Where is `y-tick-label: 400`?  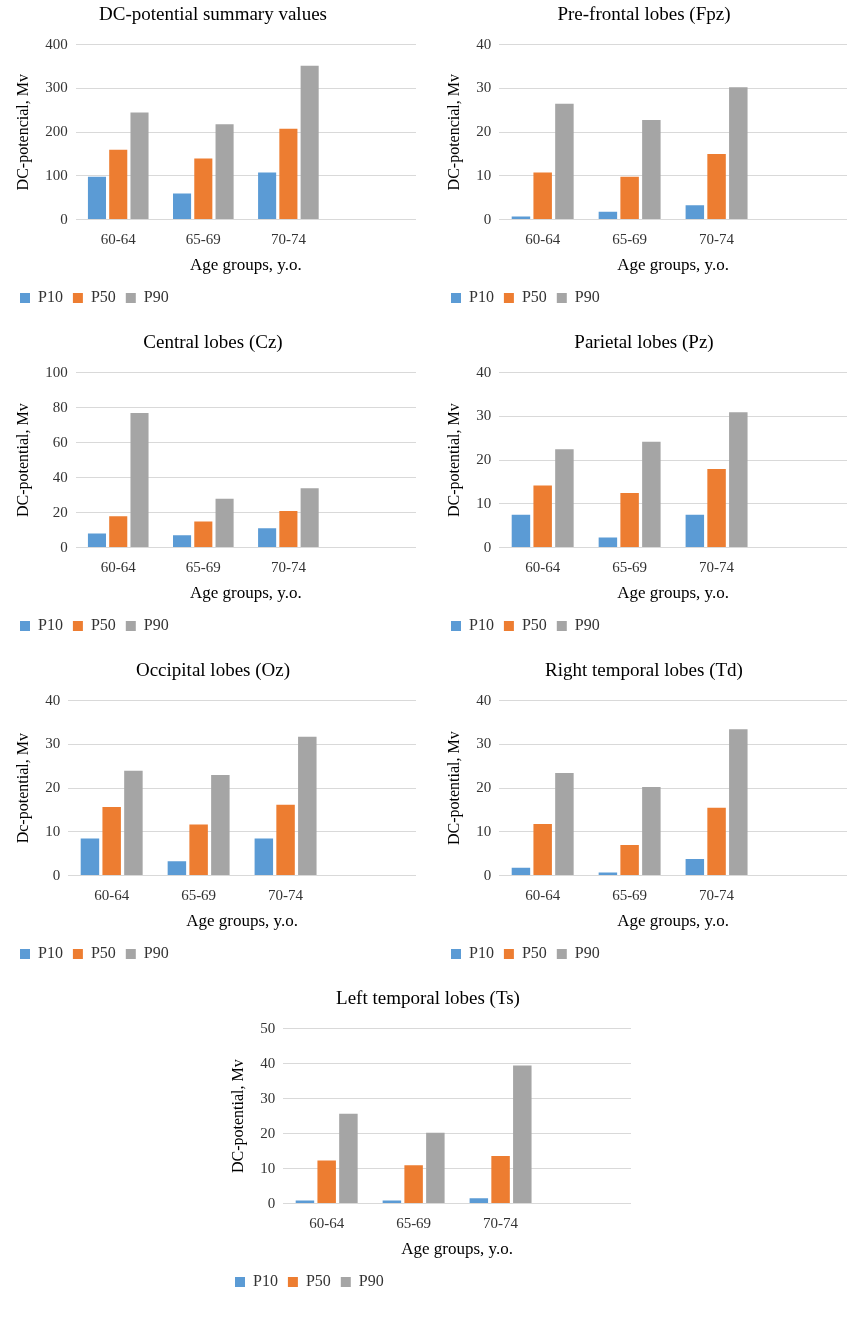 y-tick-label: 400 is located at coordinates (56, 43).